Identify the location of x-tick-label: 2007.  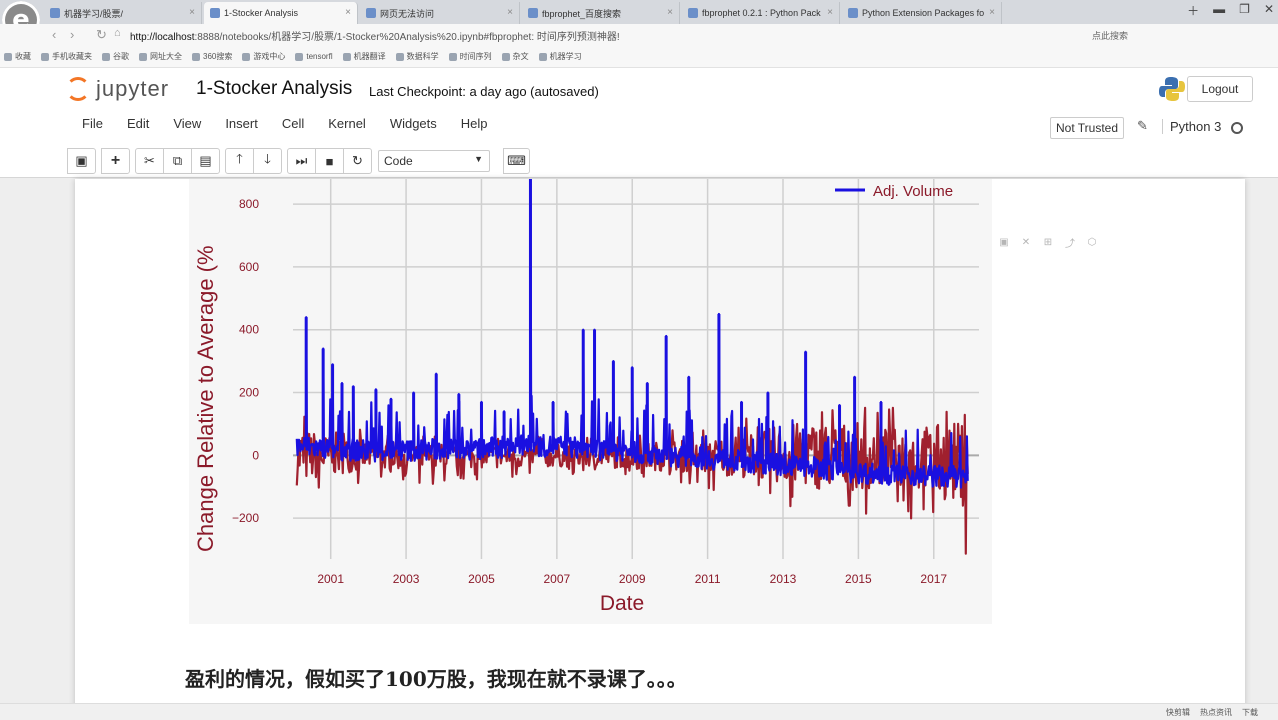
(556, 579).